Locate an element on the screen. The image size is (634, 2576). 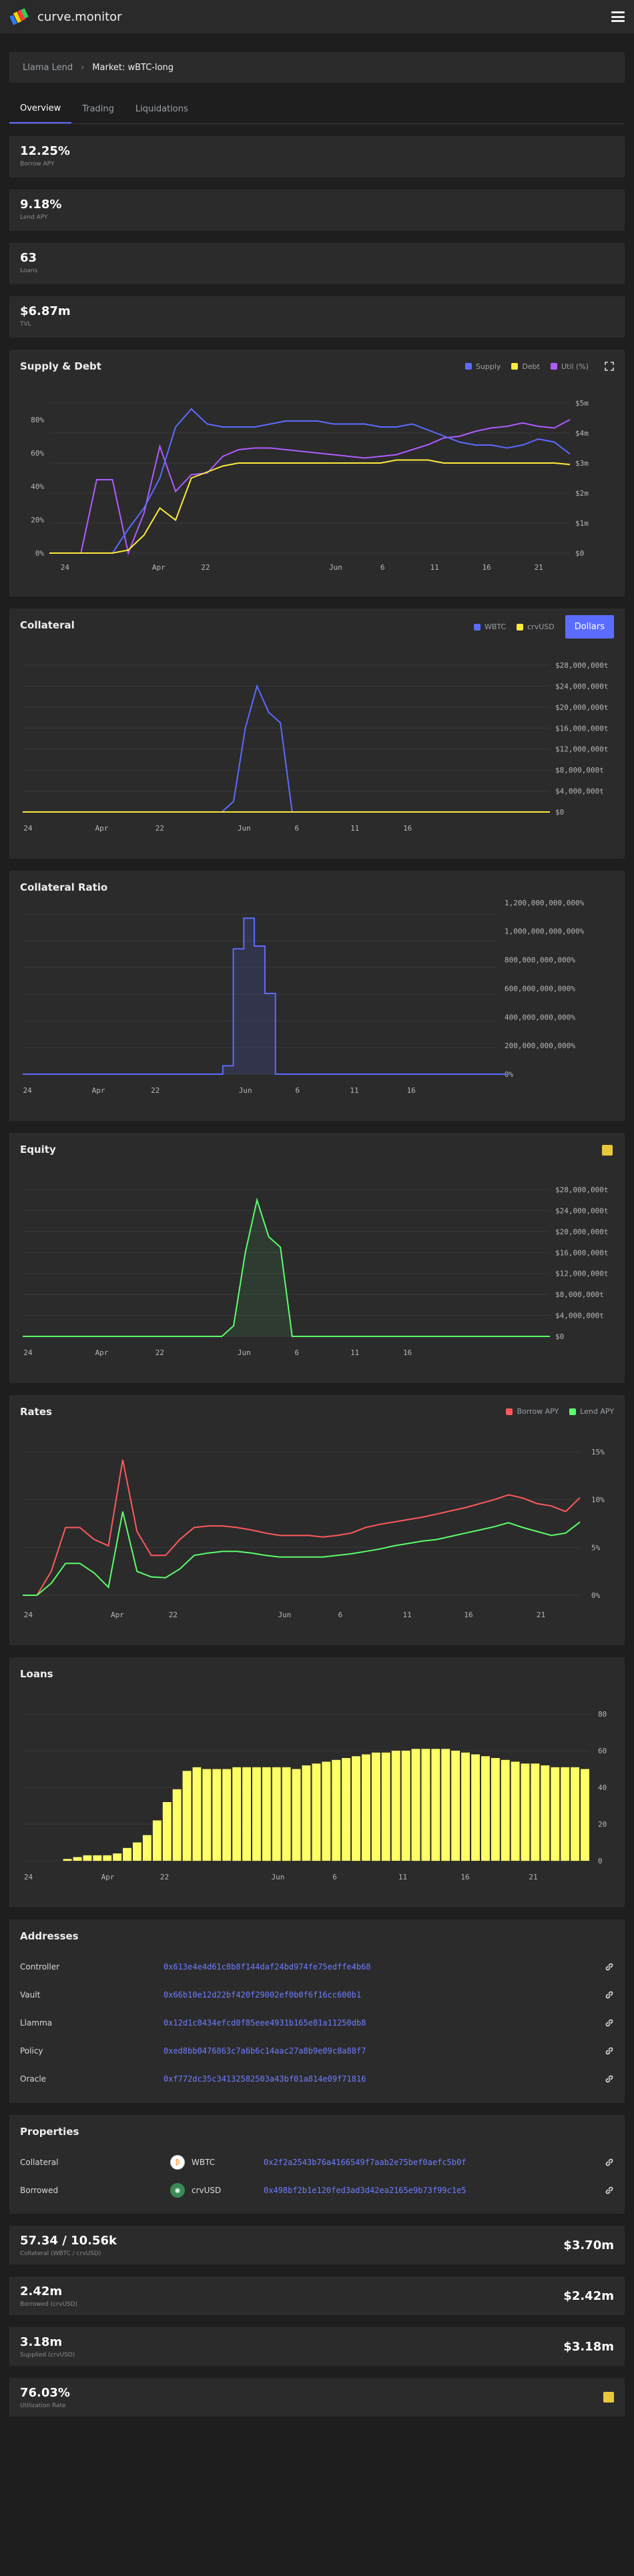
chart-legend: Borrow APY Lend APY is located at coordinates (560, 1411).